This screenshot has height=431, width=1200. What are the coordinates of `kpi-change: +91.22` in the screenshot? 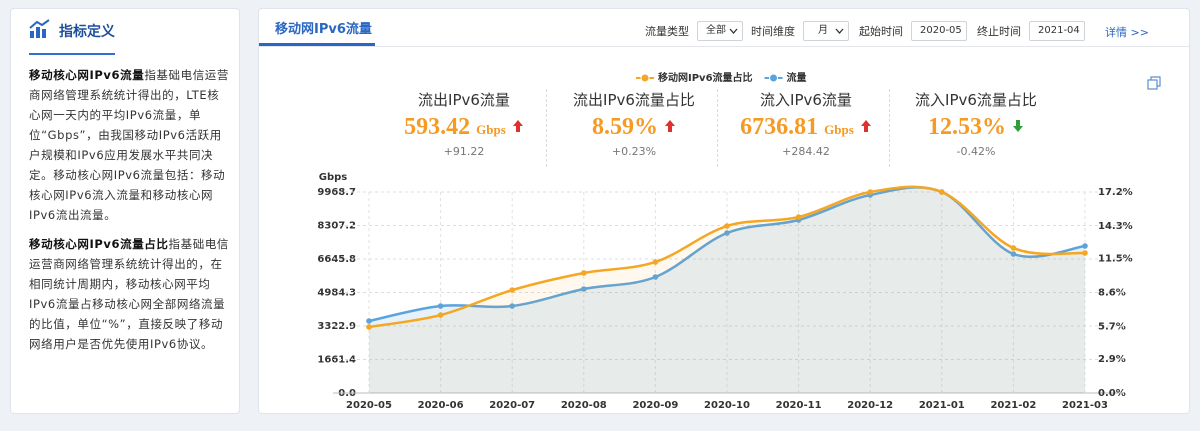 It's located at (464, 151).